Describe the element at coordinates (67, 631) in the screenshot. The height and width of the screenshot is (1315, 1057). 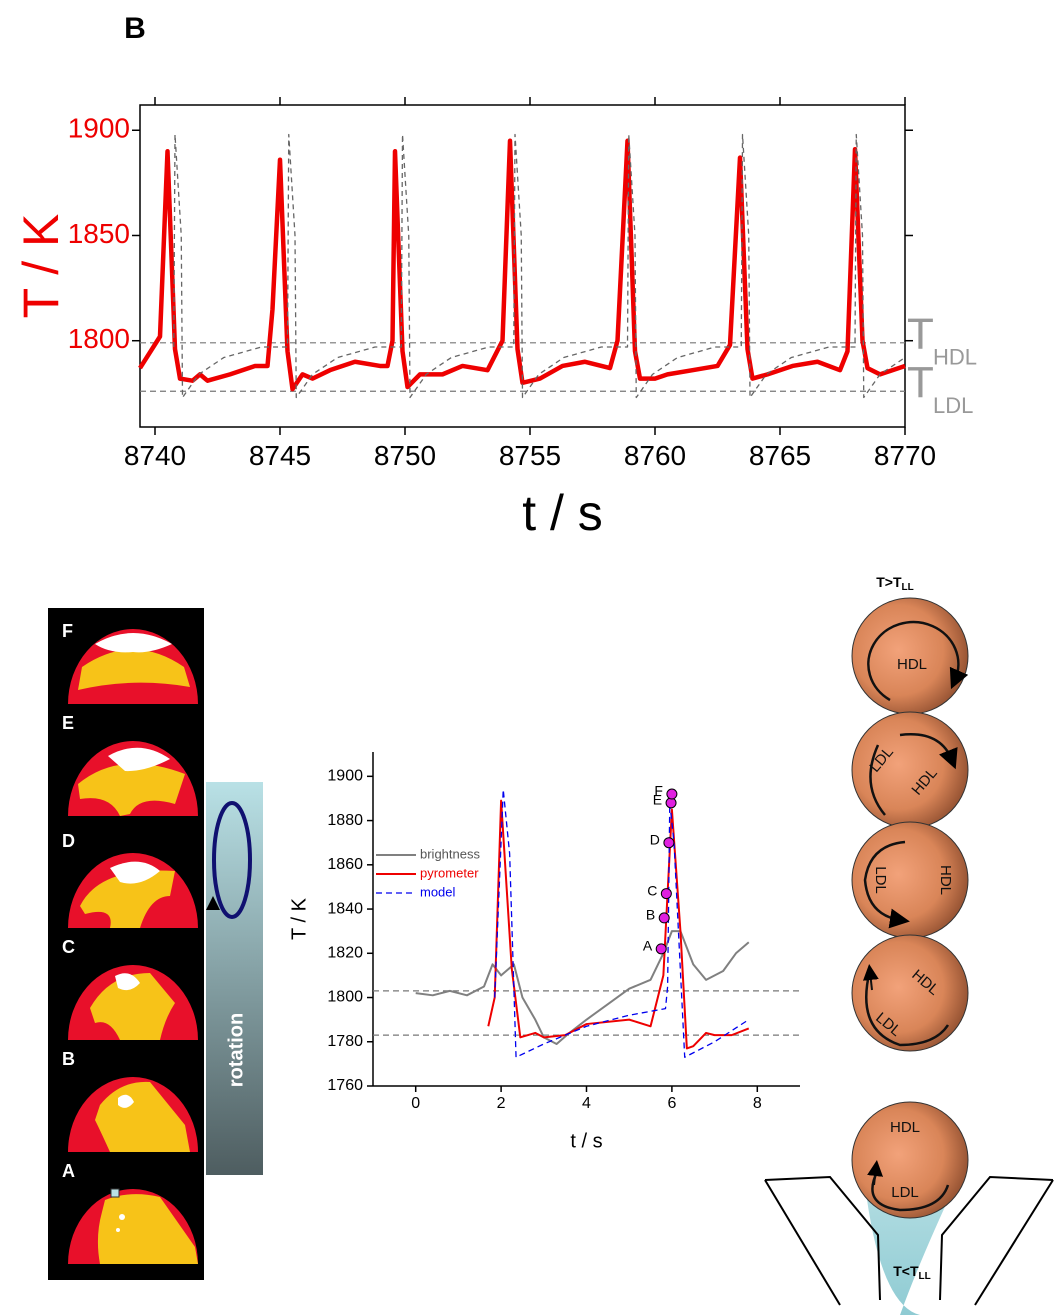
I see `frame-label: F` at that location.